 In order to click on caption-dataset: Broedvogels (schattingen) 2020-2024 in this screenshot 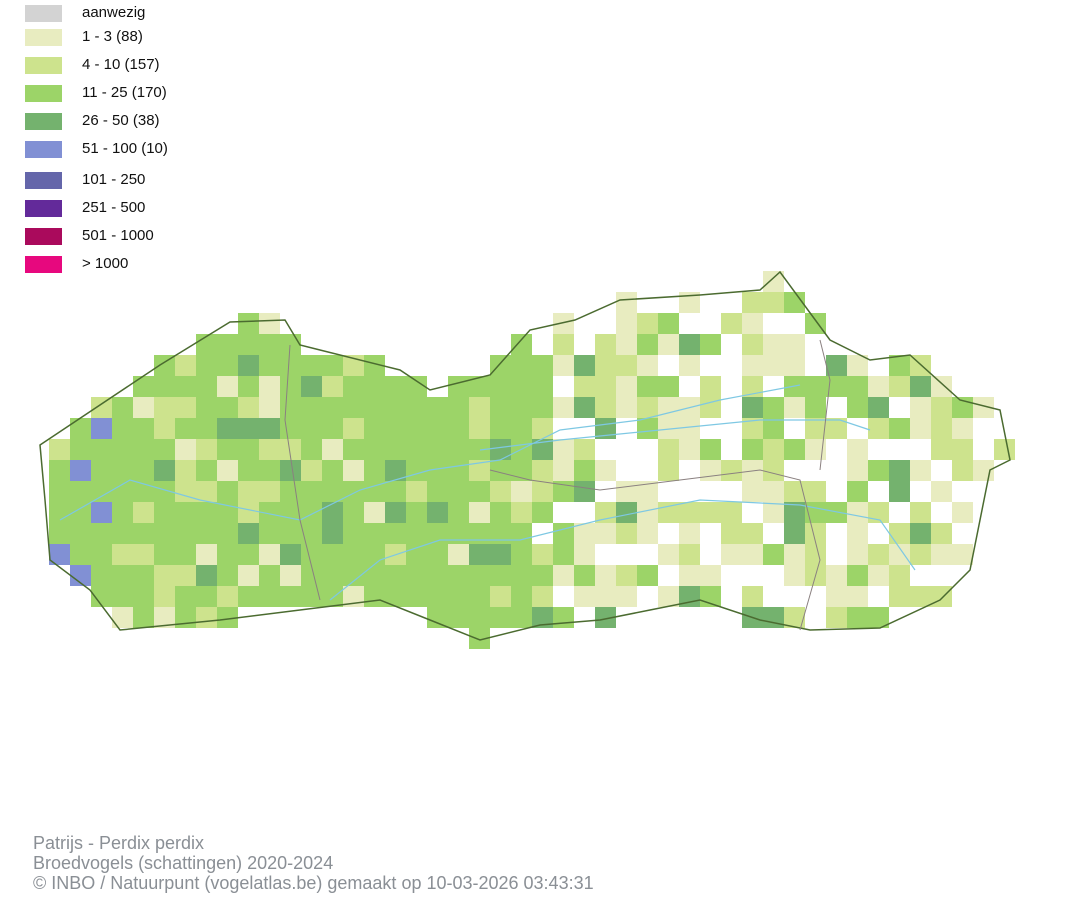, I will do `click(183, 863)`.